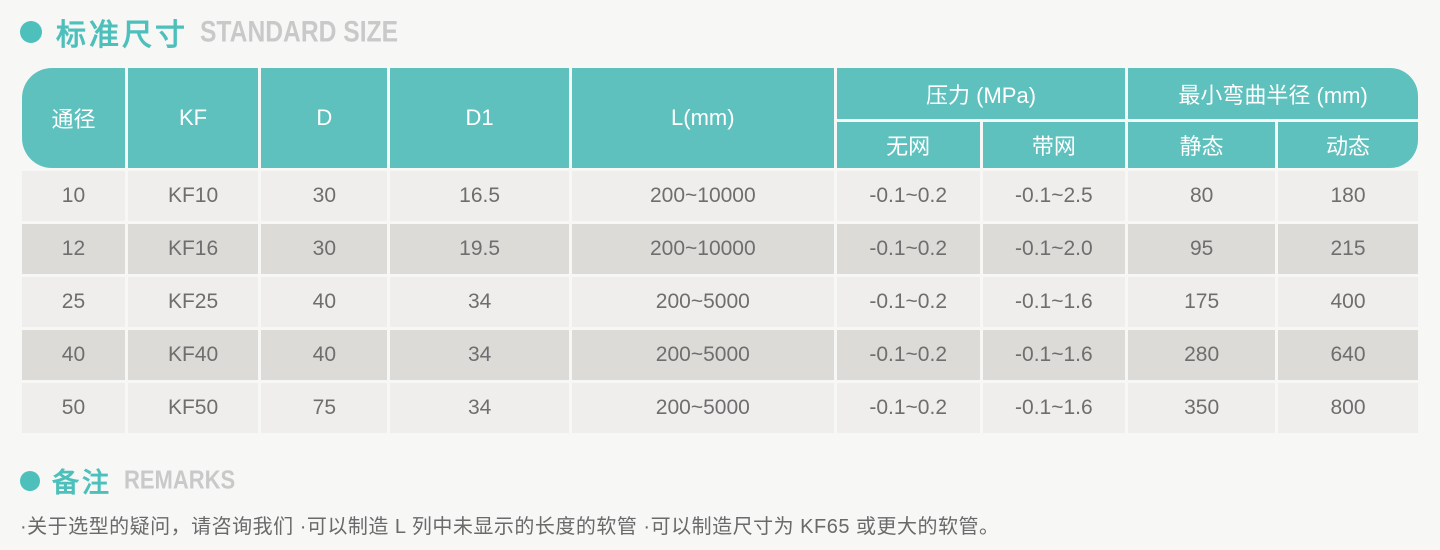 Image resolution: width=1440 pixels, height=550 pixels. What do you see at coordinates (479, 196) in the screenshot?
I see `cell-d1: 16.5` at bounding box center [479, 196].